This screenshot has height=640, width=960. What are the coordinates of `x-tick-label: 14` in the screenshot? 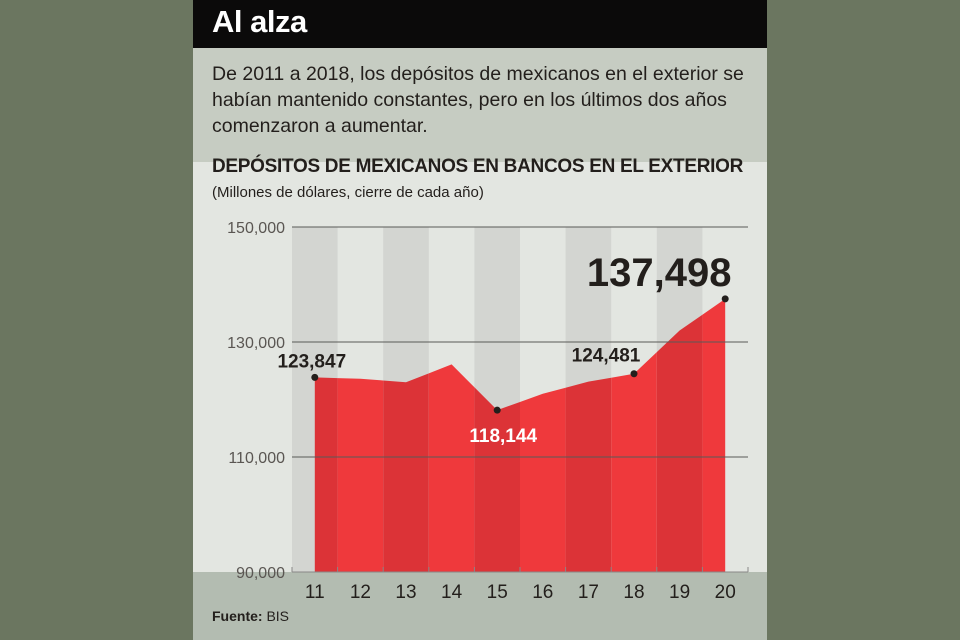 It's located at (452, 592).